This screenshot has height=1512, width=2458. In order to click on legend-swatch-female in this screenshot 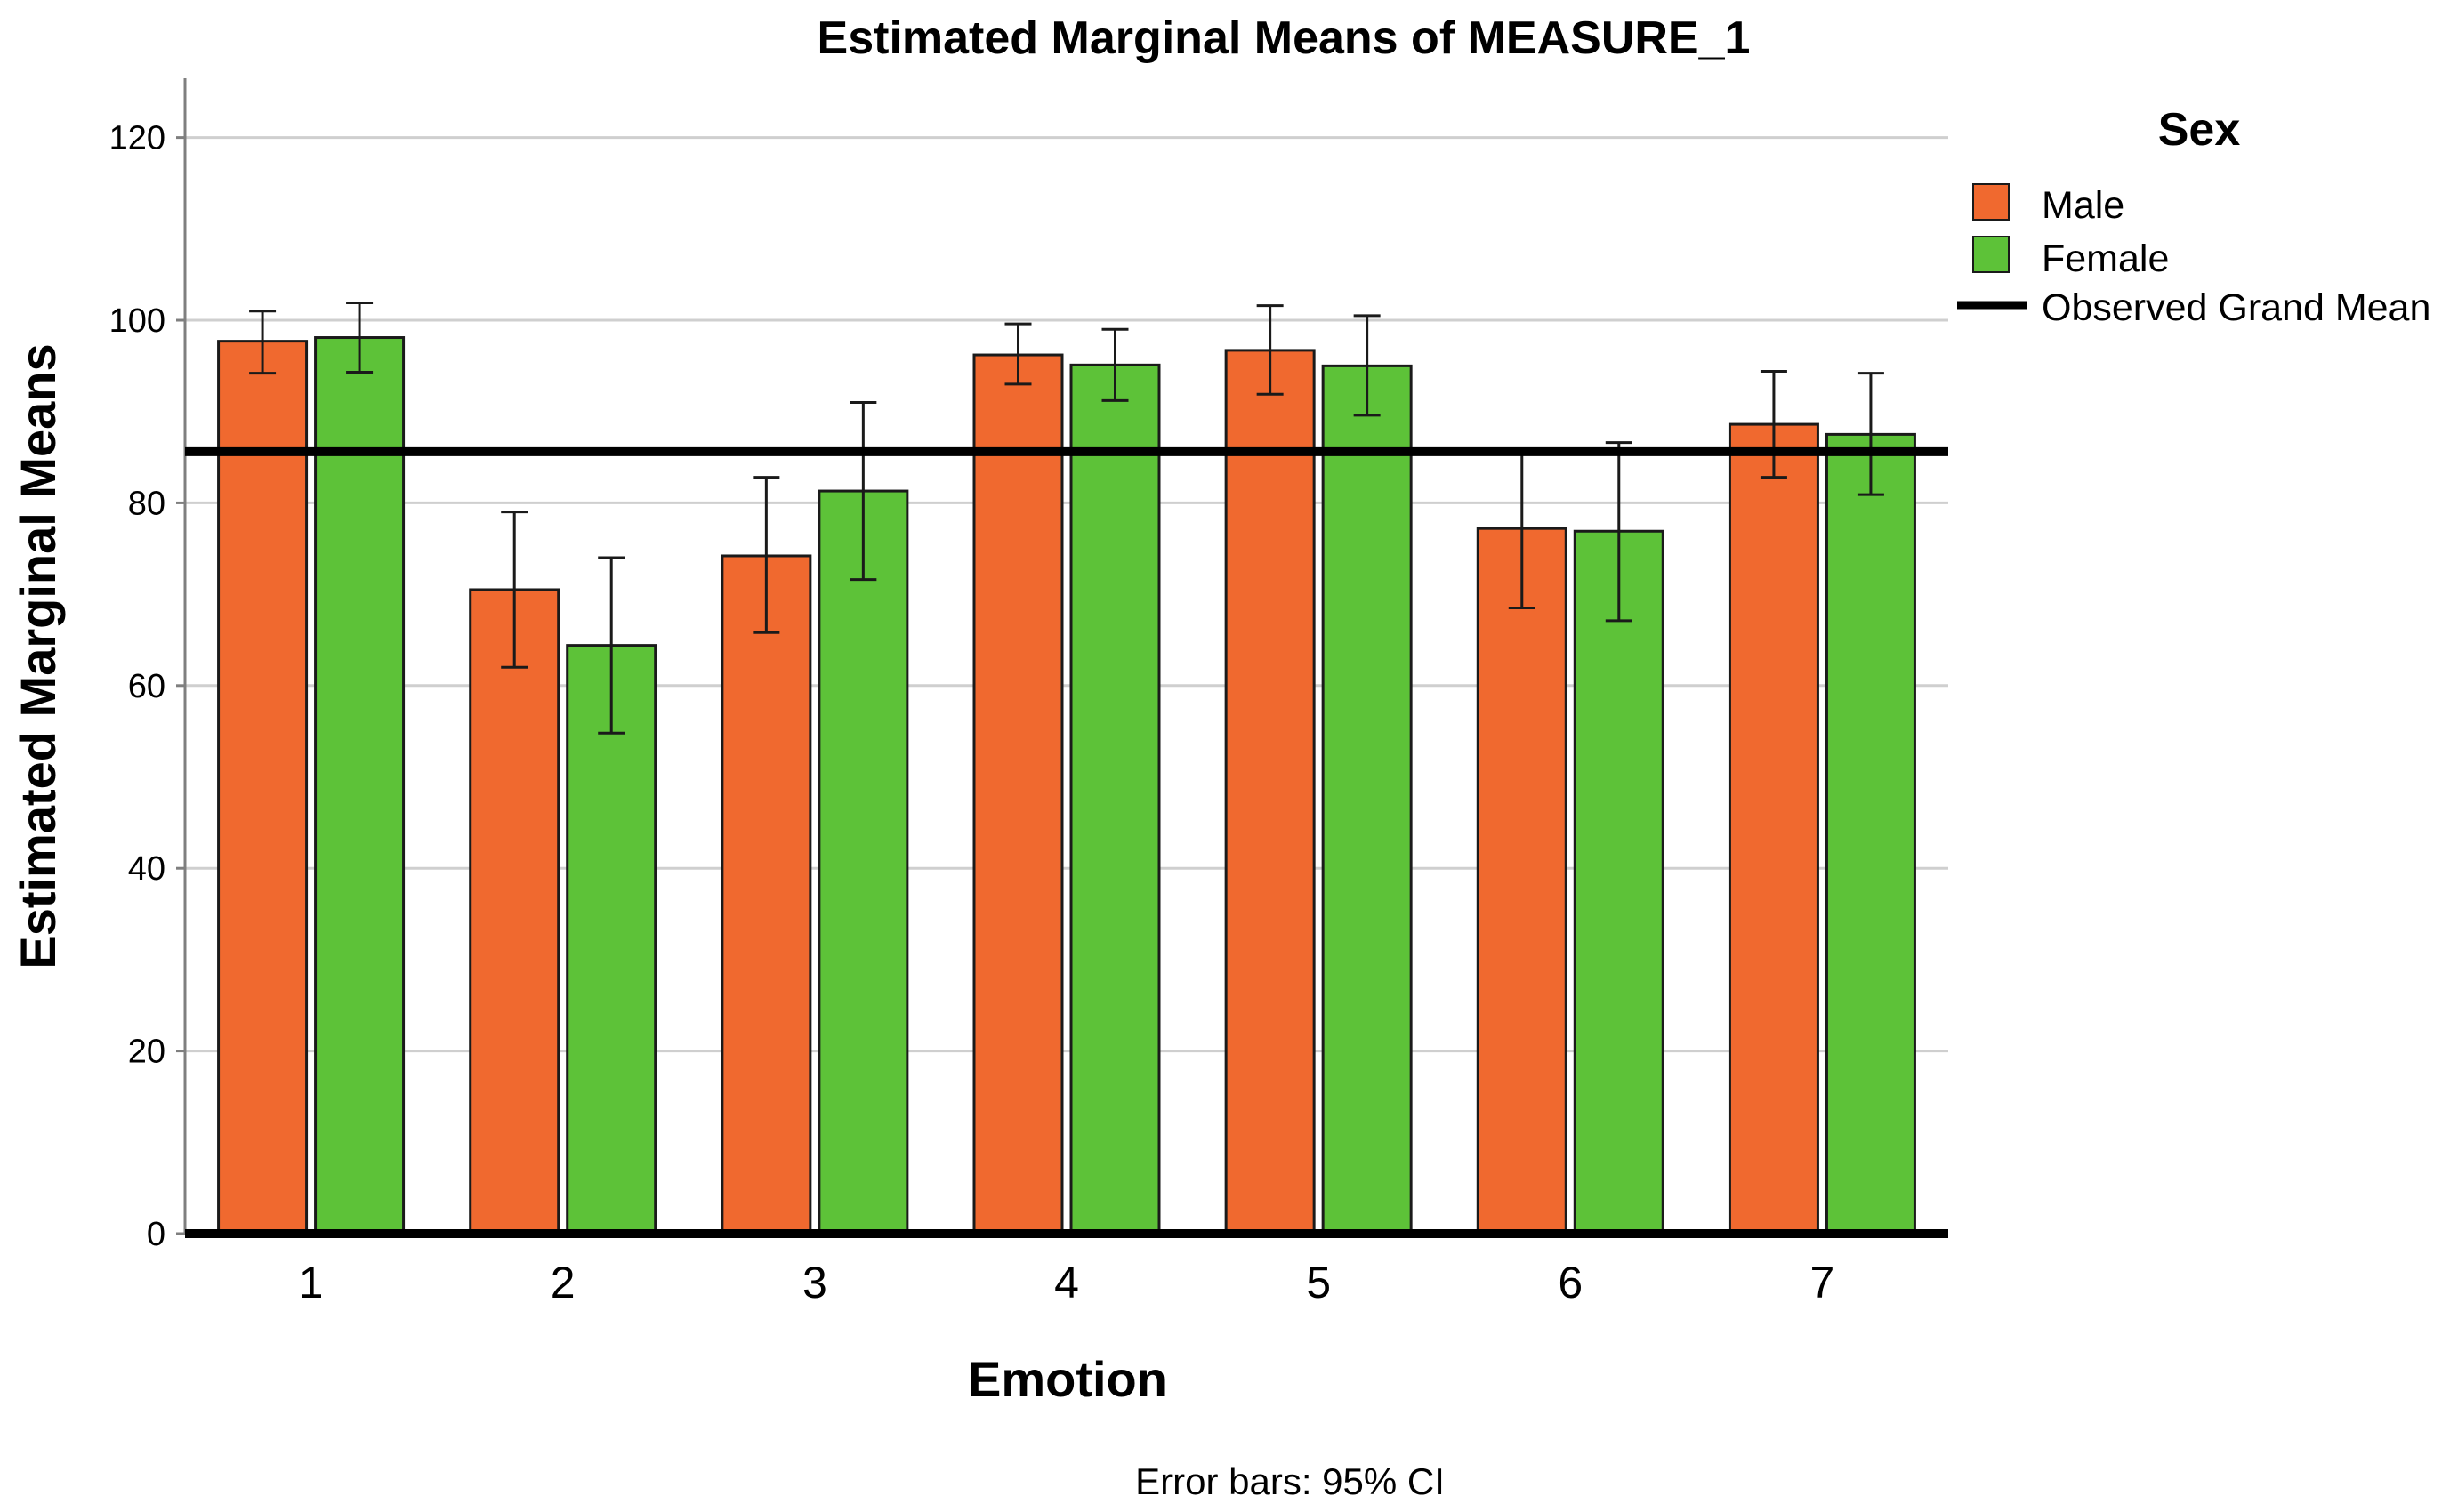, I will do `click(1991, 254)`.